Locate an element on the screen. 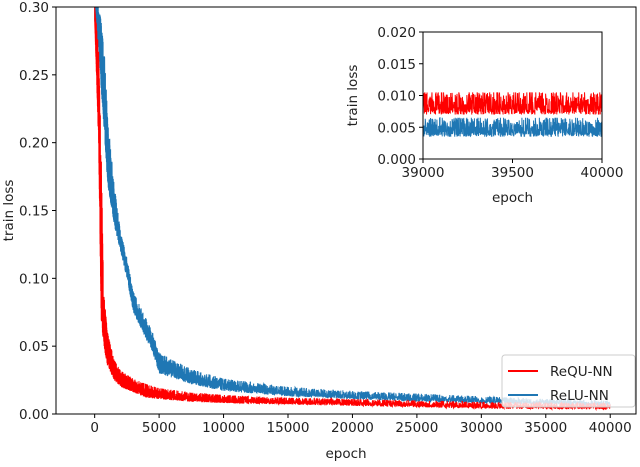  series-relu-nn-line is located at coordinates (512, 127).